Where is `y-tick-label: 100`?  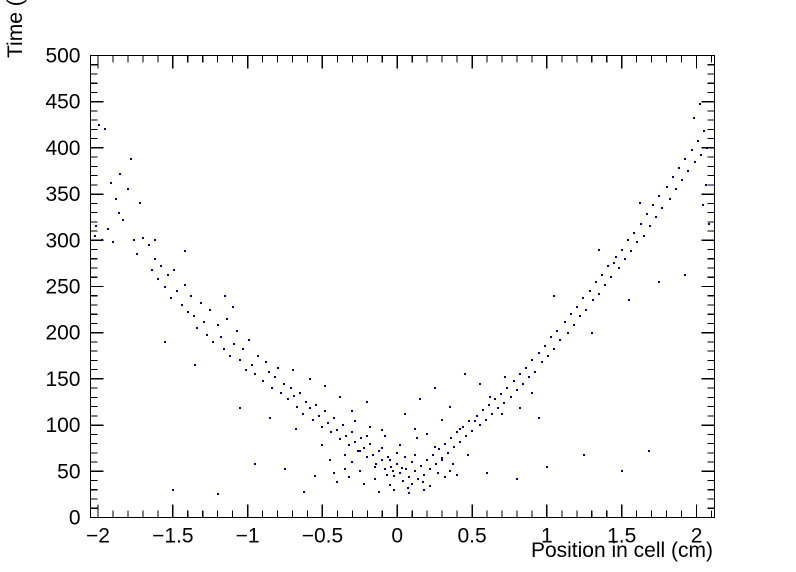 y-tick-label: 100 is located at coordinates (62, 425).